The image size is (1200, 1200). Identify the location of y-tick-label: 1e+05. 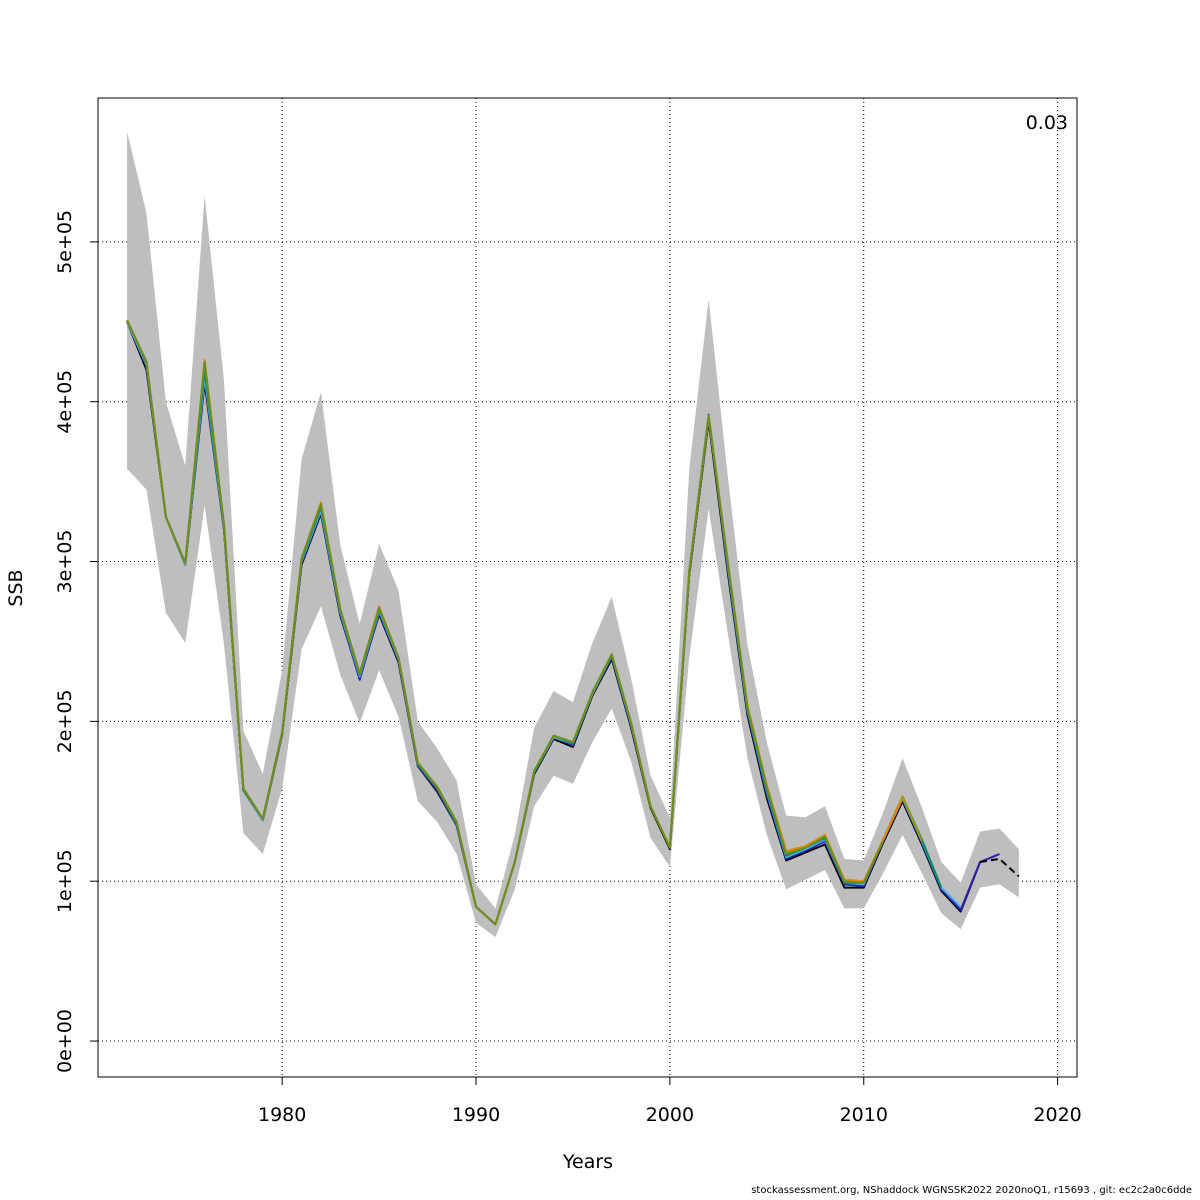
(65, 881).